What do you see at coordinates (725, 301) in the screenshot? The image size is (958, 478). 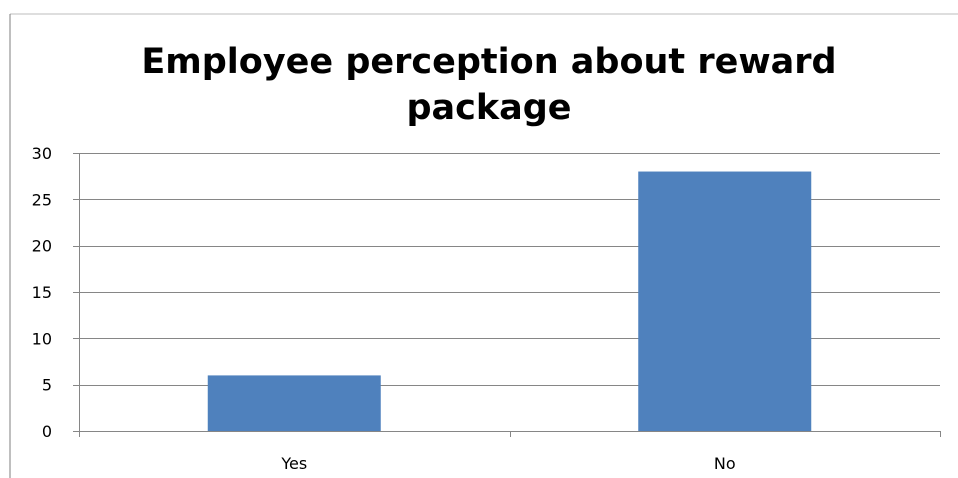 I see `bar-no` at bounding box center [725, 301].